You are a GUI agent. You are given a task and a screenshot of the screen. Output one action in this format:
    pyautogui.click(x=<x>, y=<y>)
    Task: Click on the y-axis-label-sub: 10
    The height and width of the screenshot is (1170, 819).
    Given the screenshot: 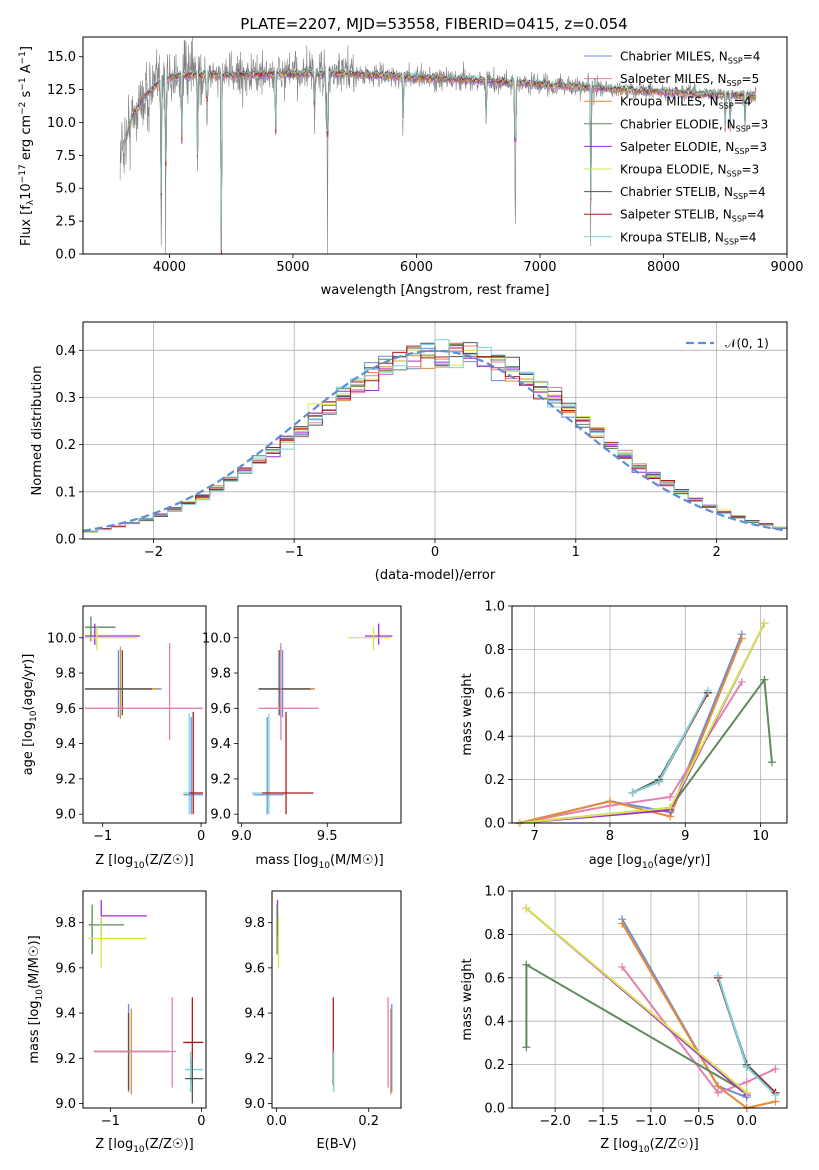 What is the action you would take?
    pyautogui.click(x=40, y=995)
    